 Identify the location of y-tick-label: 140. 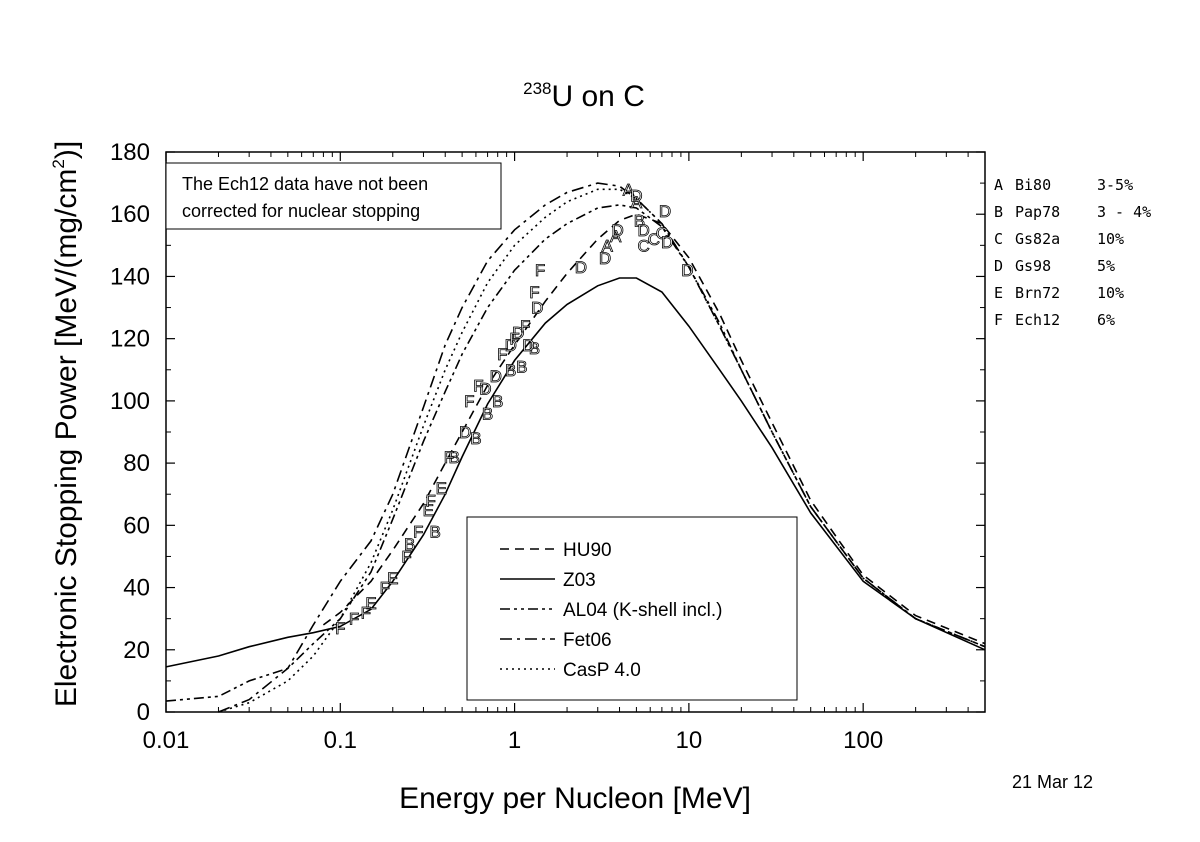
(130, 276).